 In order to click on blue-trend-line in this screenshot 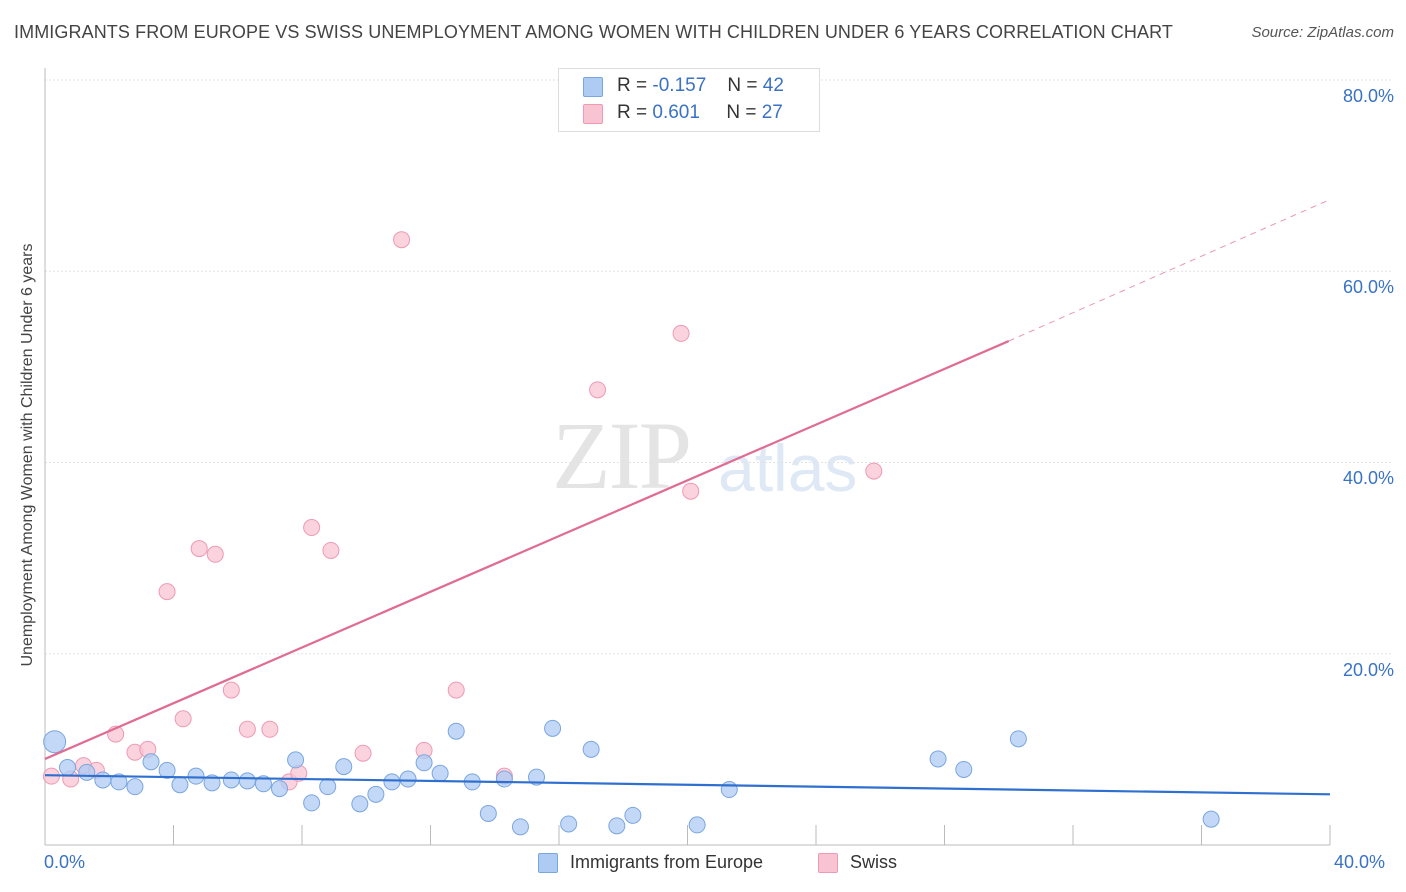, I will do `click(687, 785)`.